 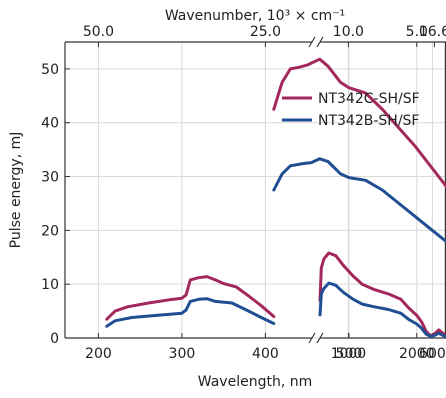 I want to click on y-tick-label: 20, so click(x=50, y=231).